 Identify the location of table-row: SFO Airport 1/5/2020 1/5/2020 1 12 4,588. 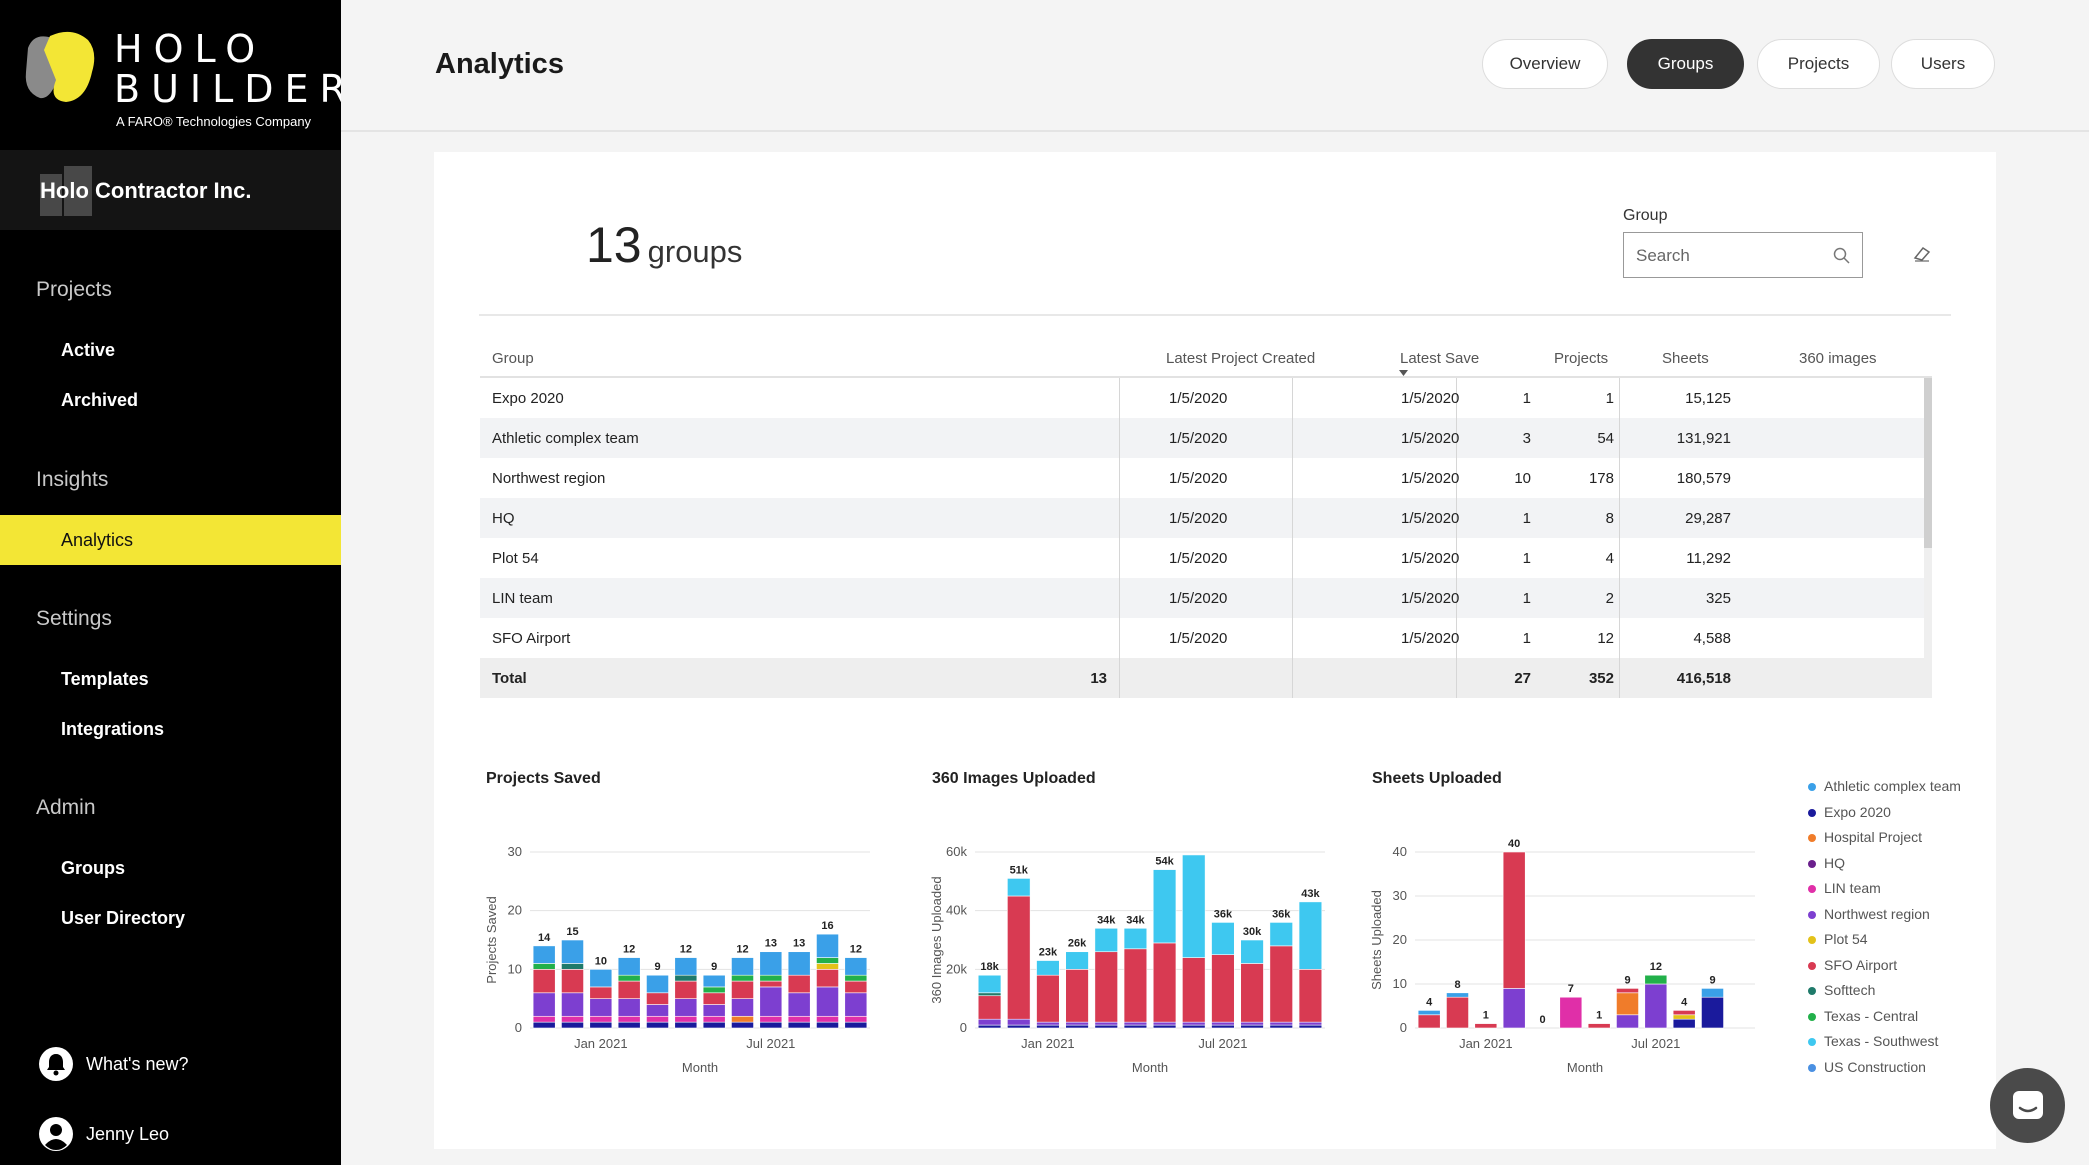
(1206, 638).